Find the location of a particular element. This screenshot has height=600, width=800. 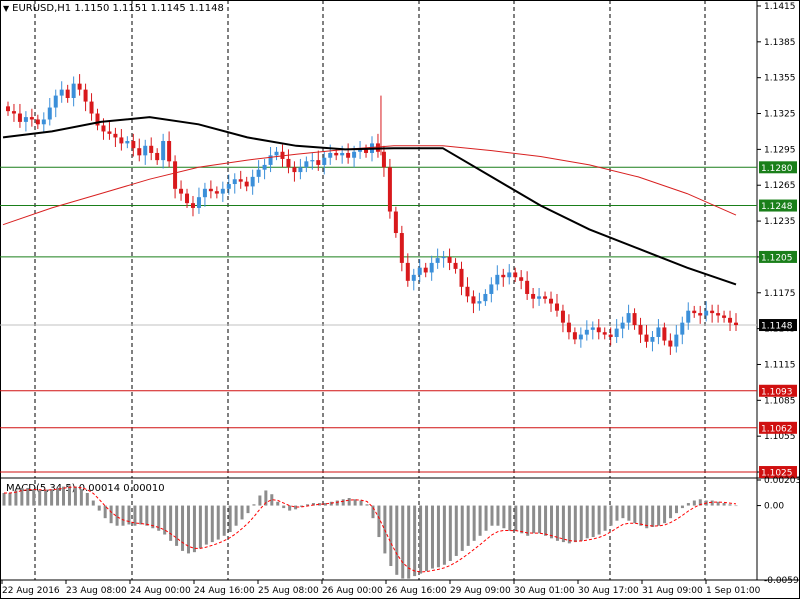

y-tick-label: 1.1085 is located at coordinates (780, 401).